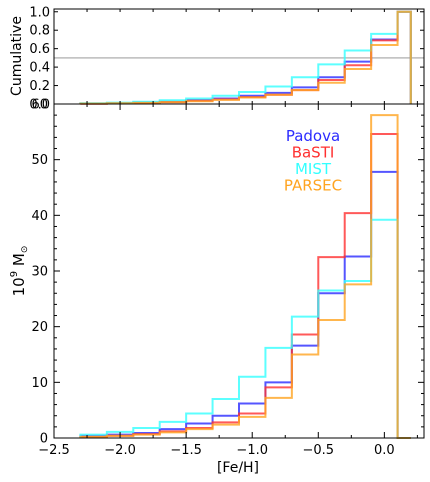  Describe the element at coordinates (313, 169) in the screenshot. I see `legend-entry-mist: MIST` at that location.